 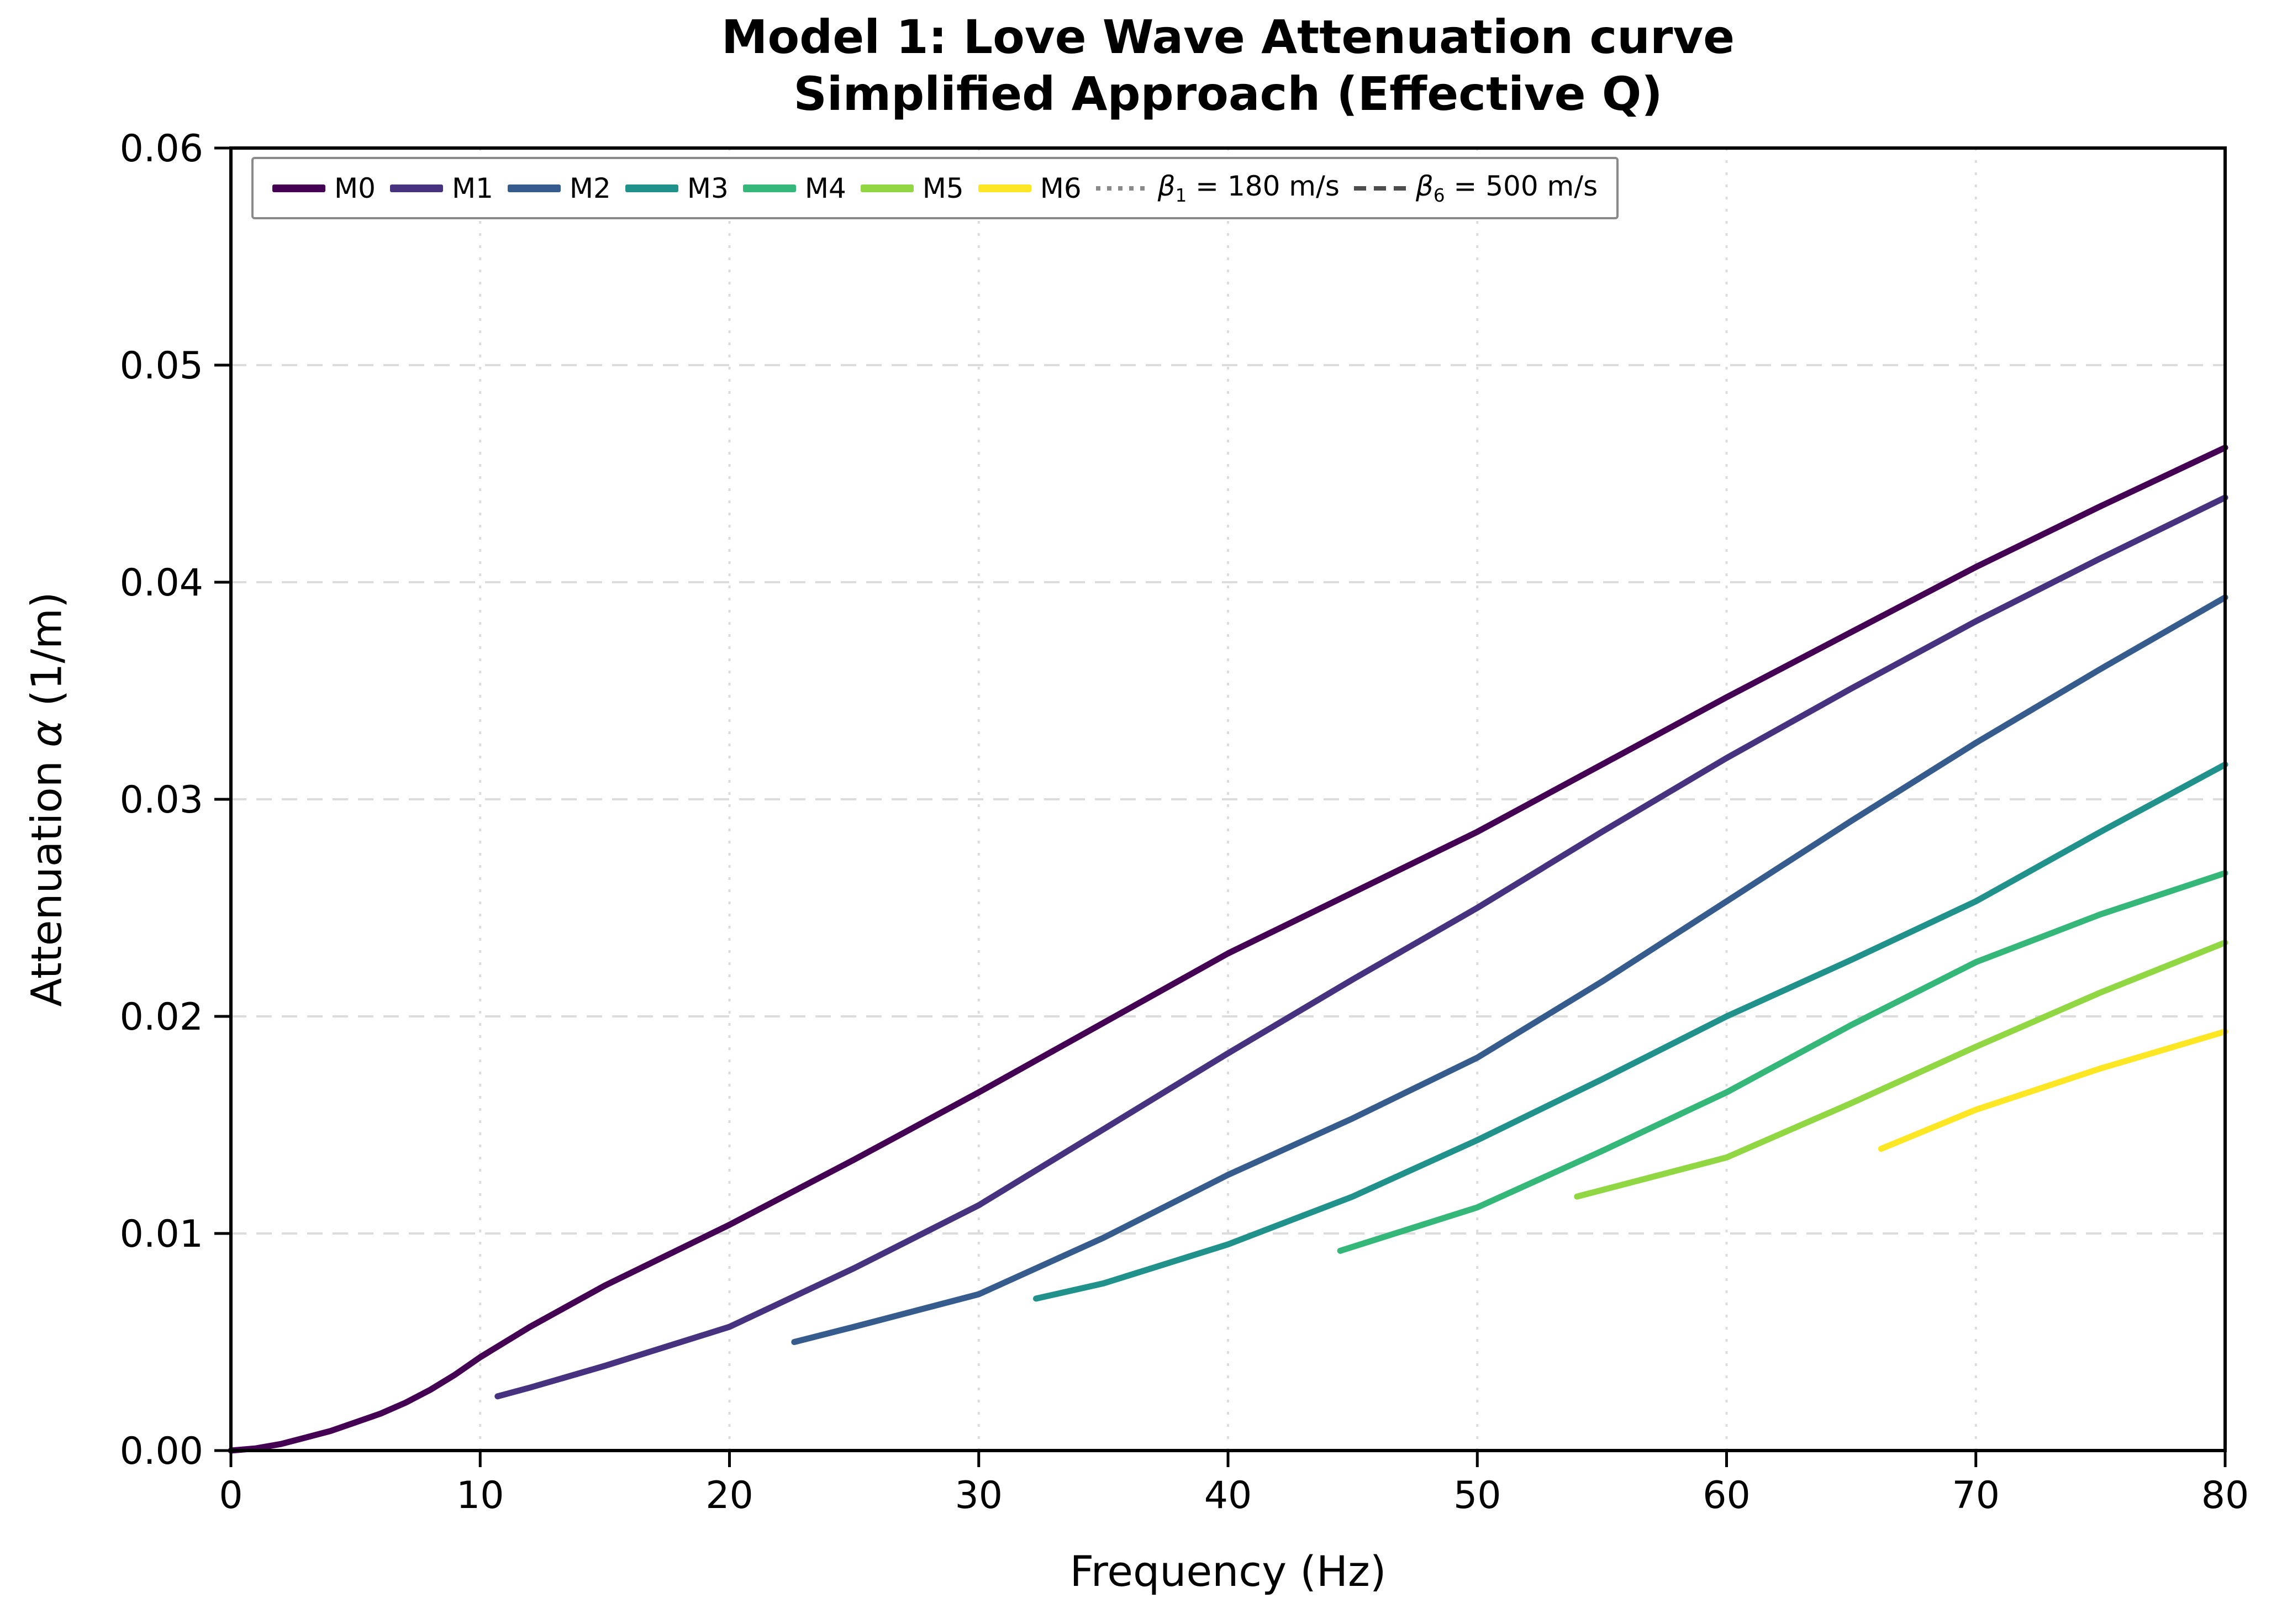 I want to click on legend-item-M0: M0, so click(x=324, y=188).